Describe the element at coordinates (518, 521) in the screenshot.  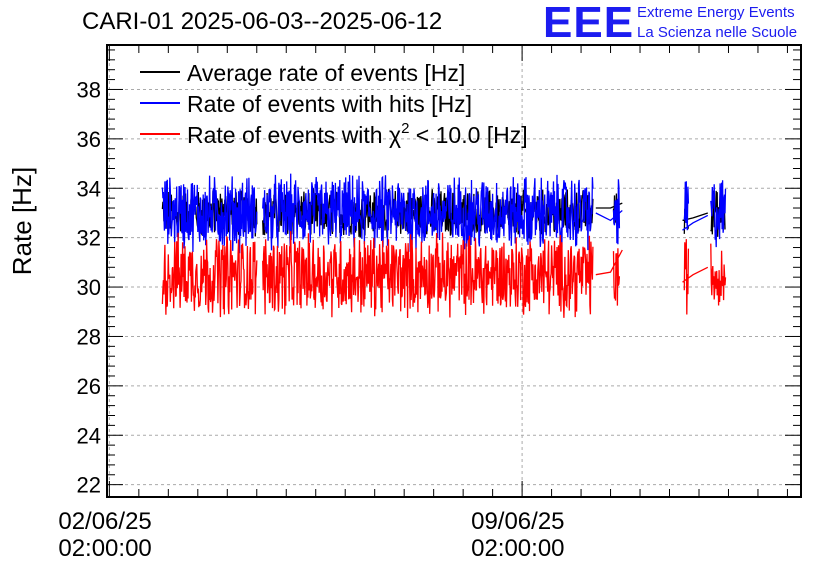
I see `x-tick-label-date: 09/06/25` at that location.